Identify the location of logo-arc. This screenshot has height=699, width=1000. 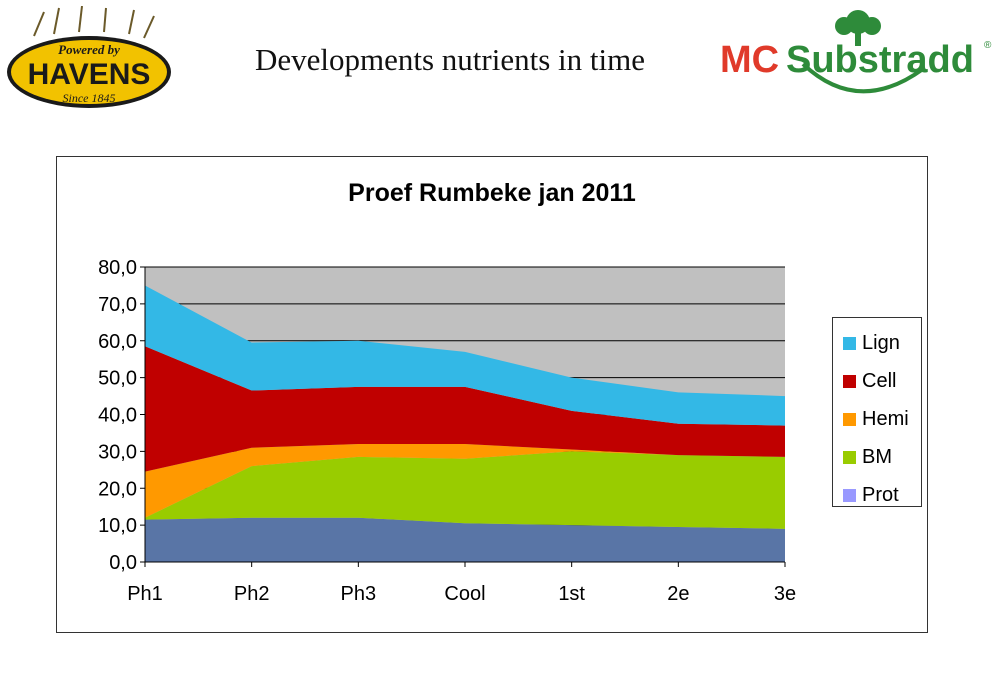
(863, 78).